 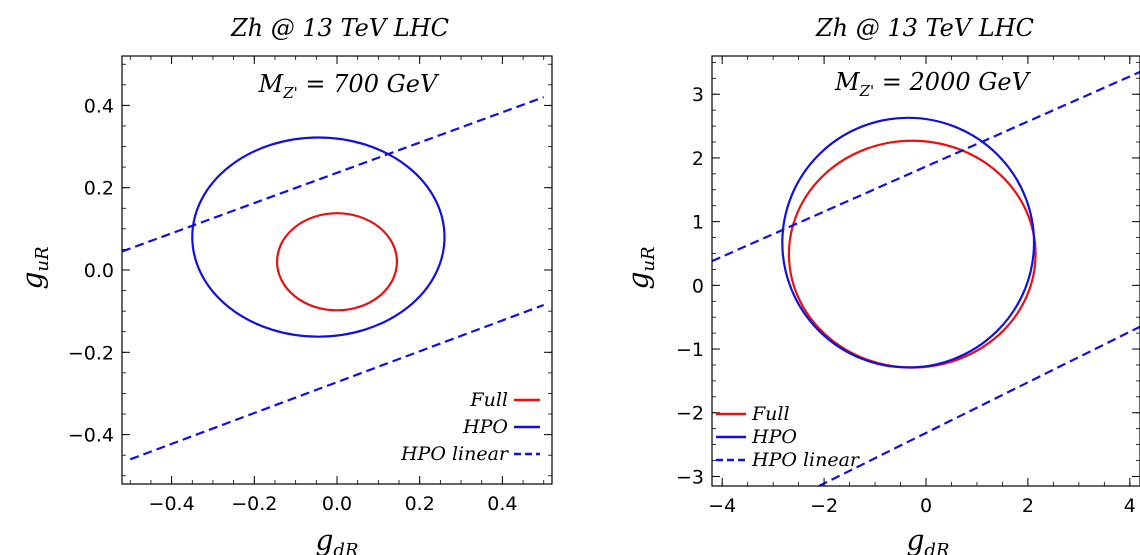 I want to click on x-tick-label: 4, so click(x=1130, y=506).